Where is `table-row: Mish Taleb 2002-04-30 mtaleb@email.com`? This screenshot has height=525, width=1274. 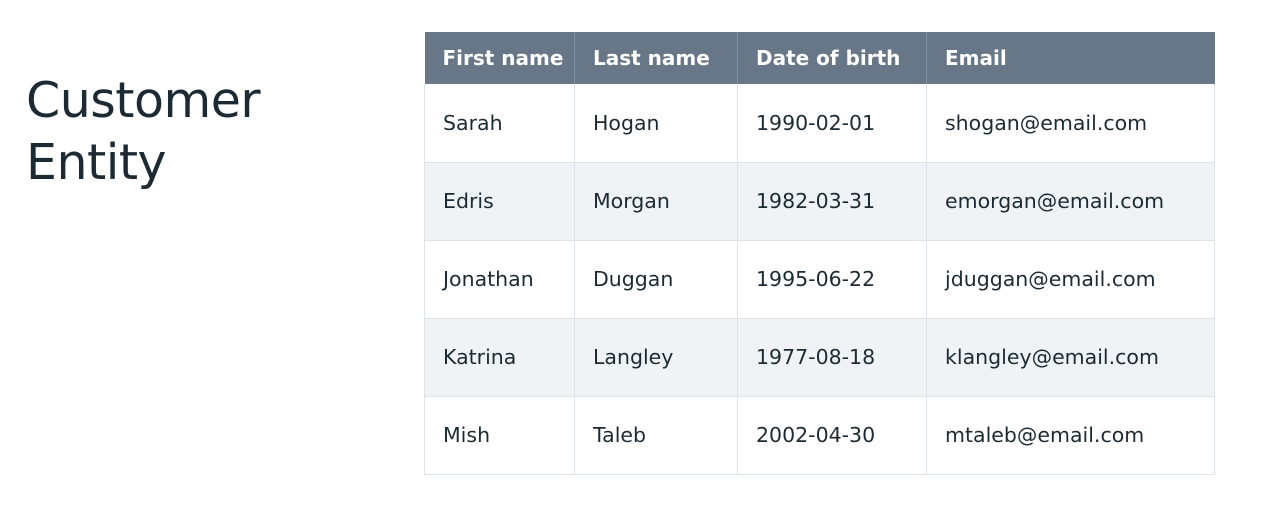
table-row: Mish Taleb 2002-04-30 mtaleb@email.com is located at coordinates (819, 435).